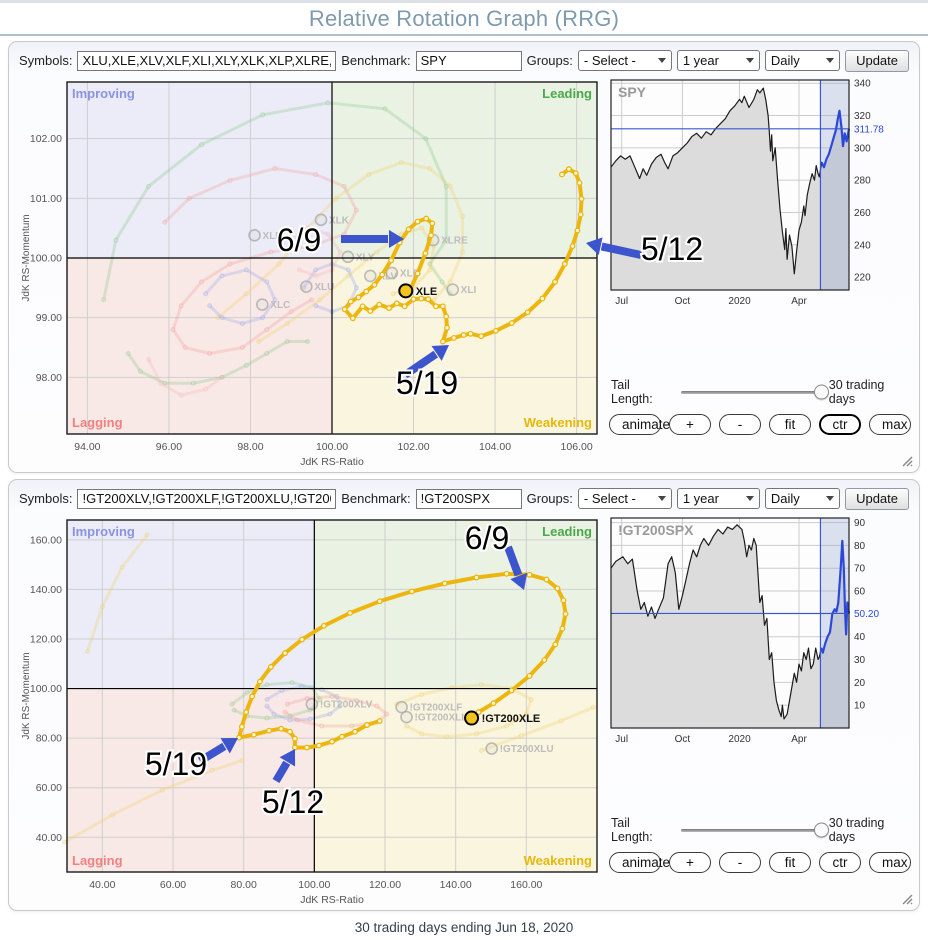  Describe the element at coordinates (862, 116) in the screenshot. I see `svg-text: 320` at that location.